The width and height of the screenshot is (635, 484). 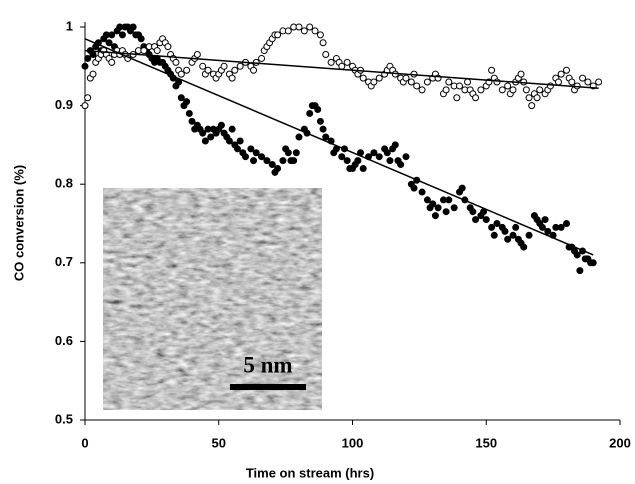 What do you see at coordinates (310, 472) in the screenshot?
I see `x-axis-title: Time on stream (hrs)` at bounding box center [310, 472].